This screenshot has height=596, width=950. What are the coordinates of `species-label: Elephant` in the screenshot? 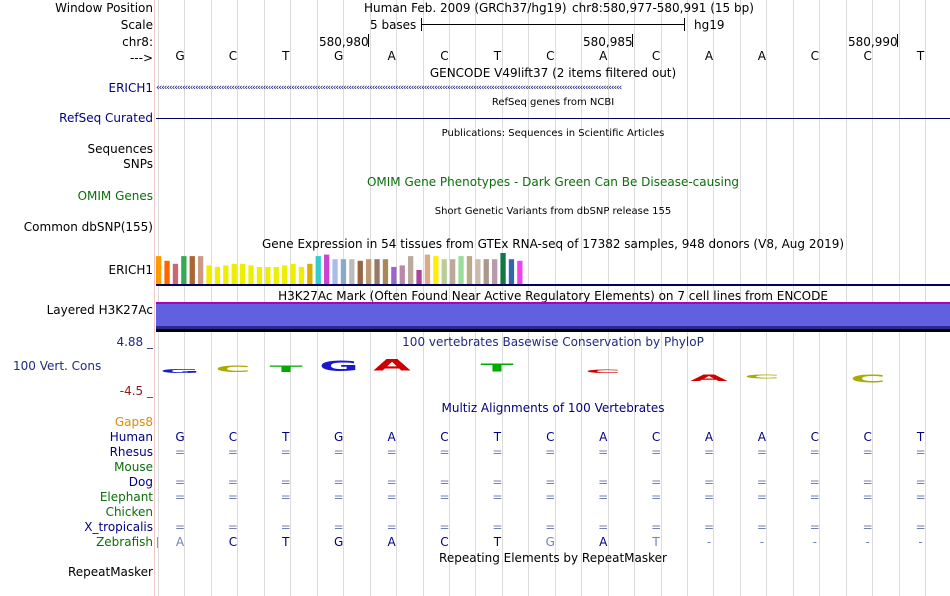 It's located at (126, 497).